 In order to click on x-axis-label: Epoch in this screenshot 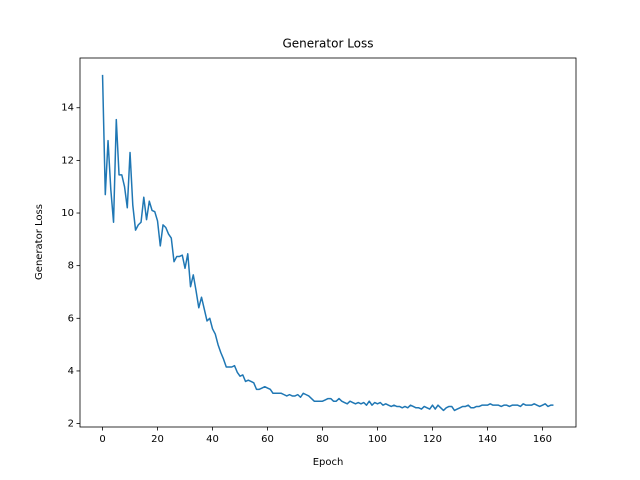, I will do `click(328, 462)`.